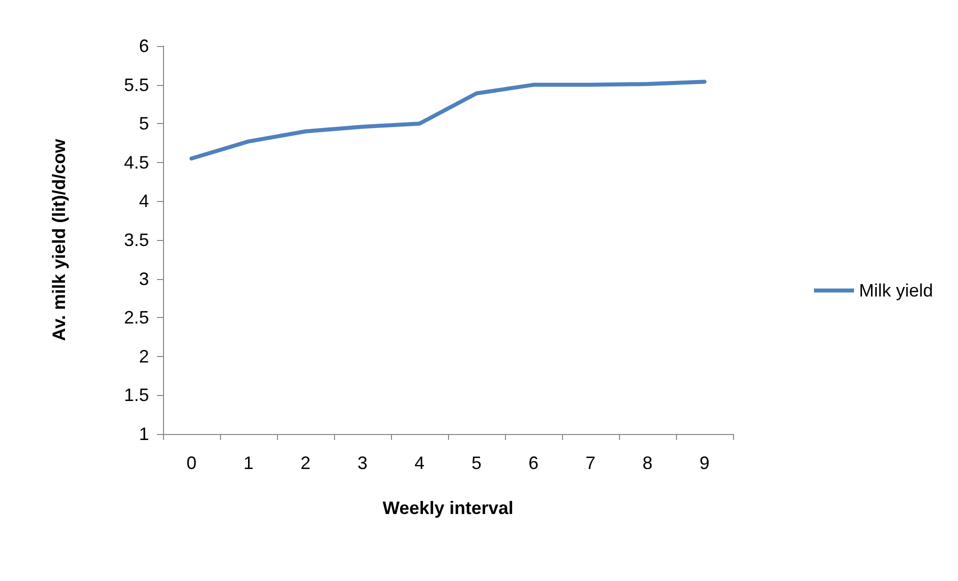 The height and width of the screenshot is (581, 958). Describe the element at coordinates (136, 84) in the screenshot. I see `y-tick-label: 5.5` at that location.